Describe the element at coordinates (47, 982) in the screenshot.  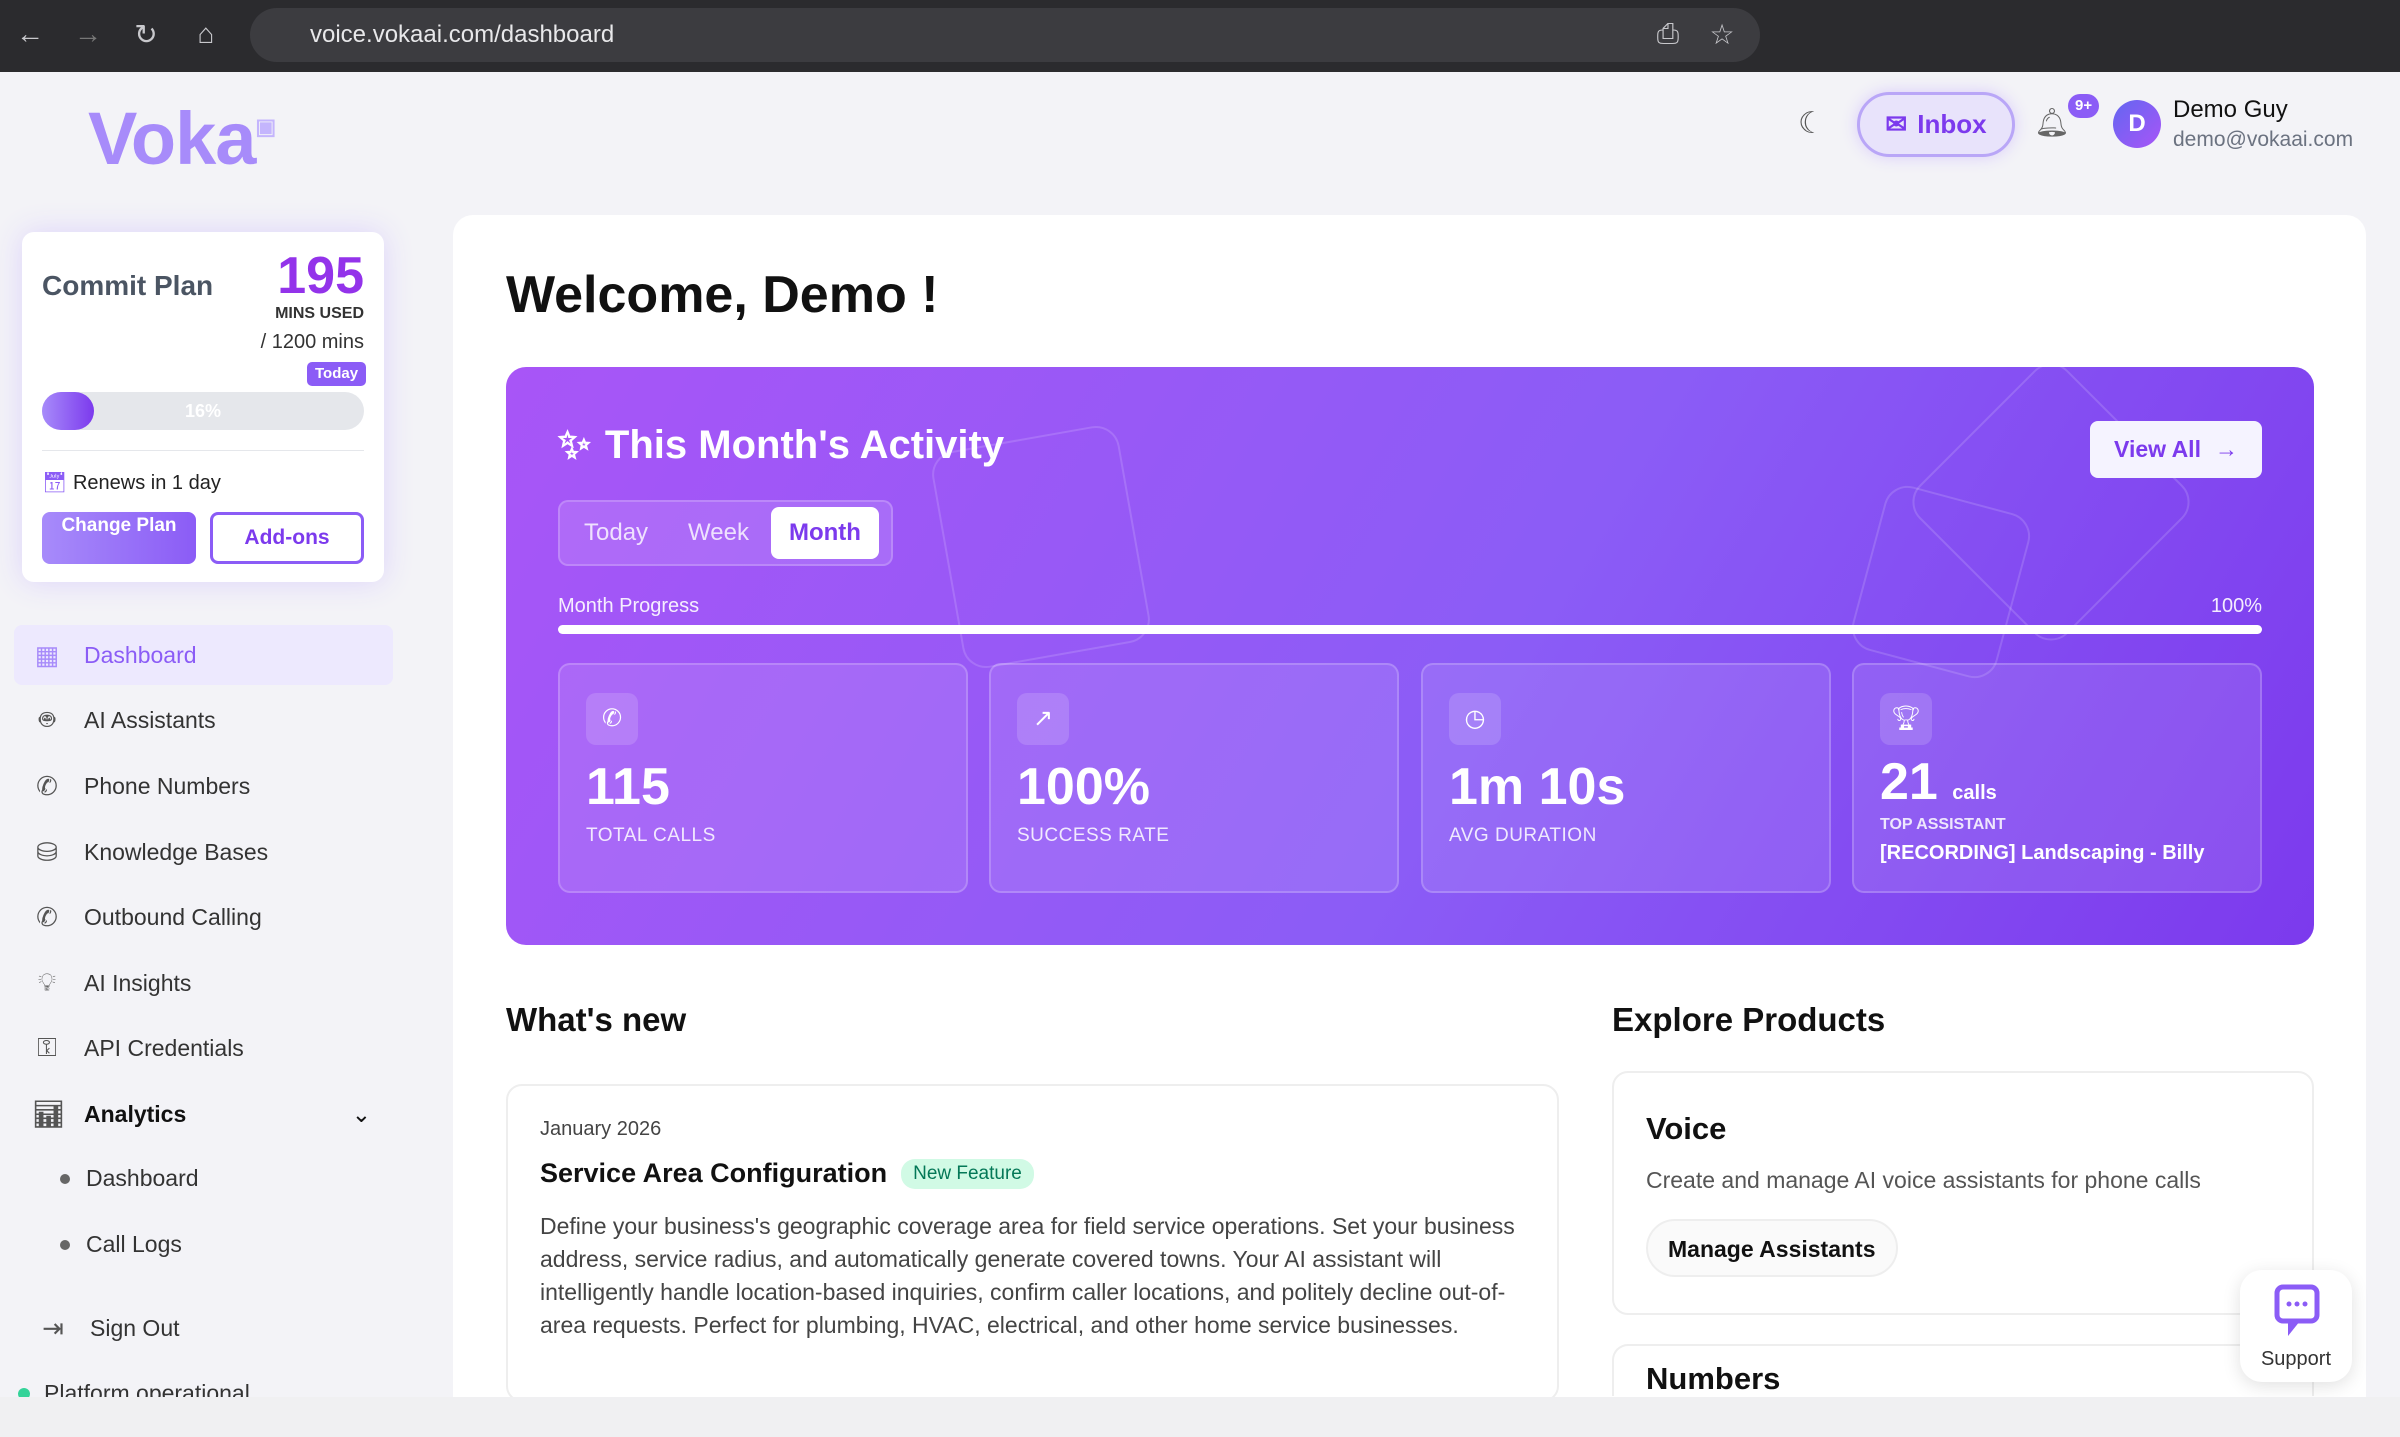
I see `lightbulb-icon: 💡︎` at that location.